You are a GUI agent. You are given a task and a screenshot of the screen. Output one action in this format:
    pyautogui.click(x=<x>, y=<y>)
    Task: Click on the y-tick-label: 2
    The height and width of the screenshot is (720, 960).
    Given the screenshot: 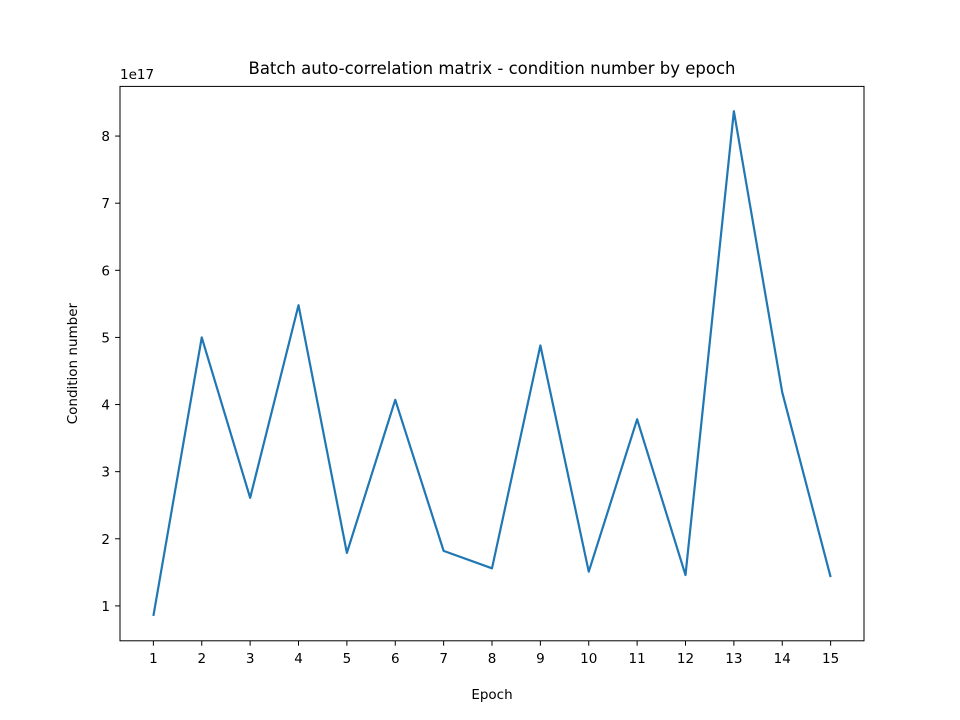 What is the action you would take?
    pyautogui.click(x=105, y=540)
    